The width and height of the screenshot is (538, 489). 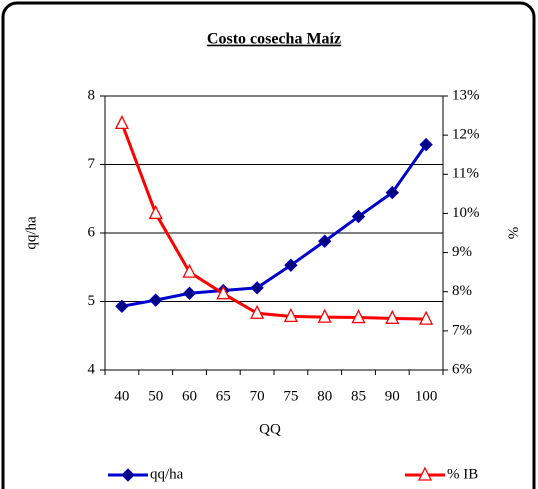 I want to click on y-tick-label: 7, so click(x=92, y=164).